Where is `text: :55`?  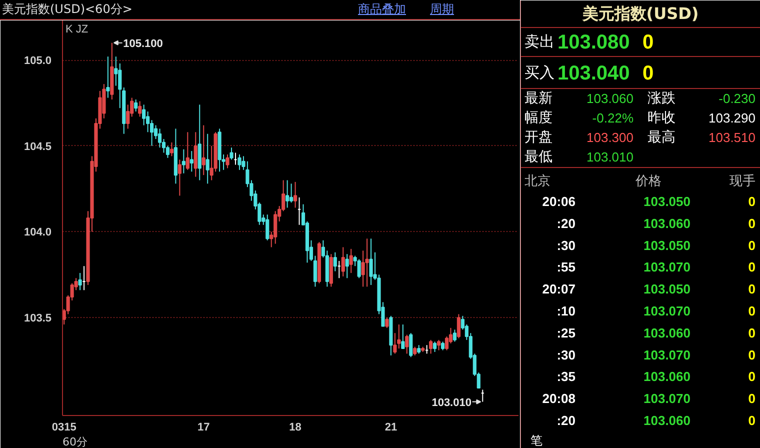
text: :55 is located at coordinates (566, 267).